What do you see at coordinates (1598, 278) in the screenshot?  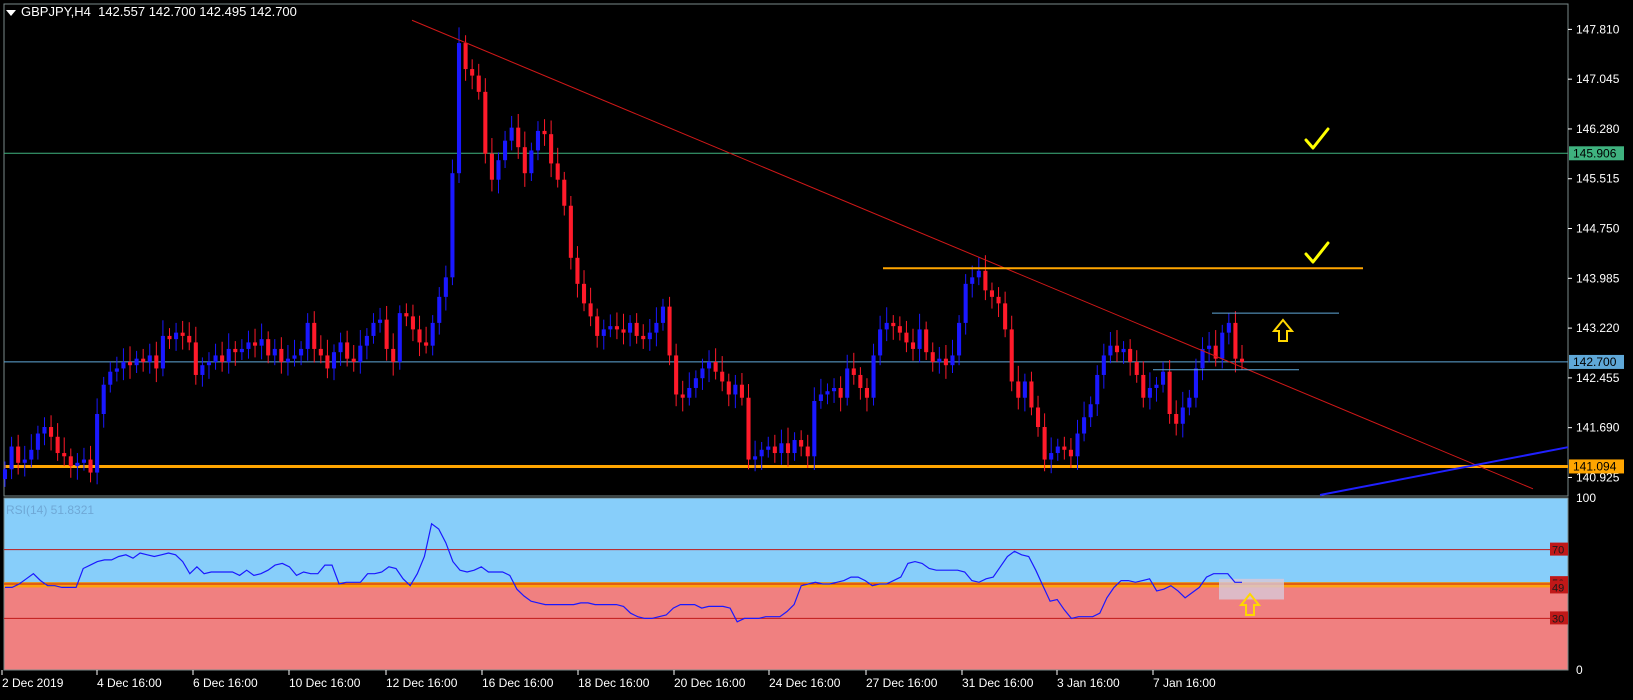 I see `y-tick-label: 143.985` at bounding box center [1598, 278].